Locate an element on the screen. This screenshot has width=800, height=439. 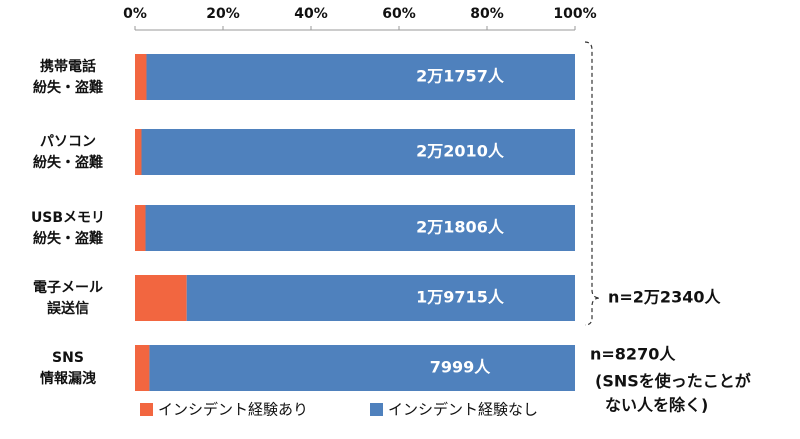
category-label: SNS is located at coordinates (68, 358).